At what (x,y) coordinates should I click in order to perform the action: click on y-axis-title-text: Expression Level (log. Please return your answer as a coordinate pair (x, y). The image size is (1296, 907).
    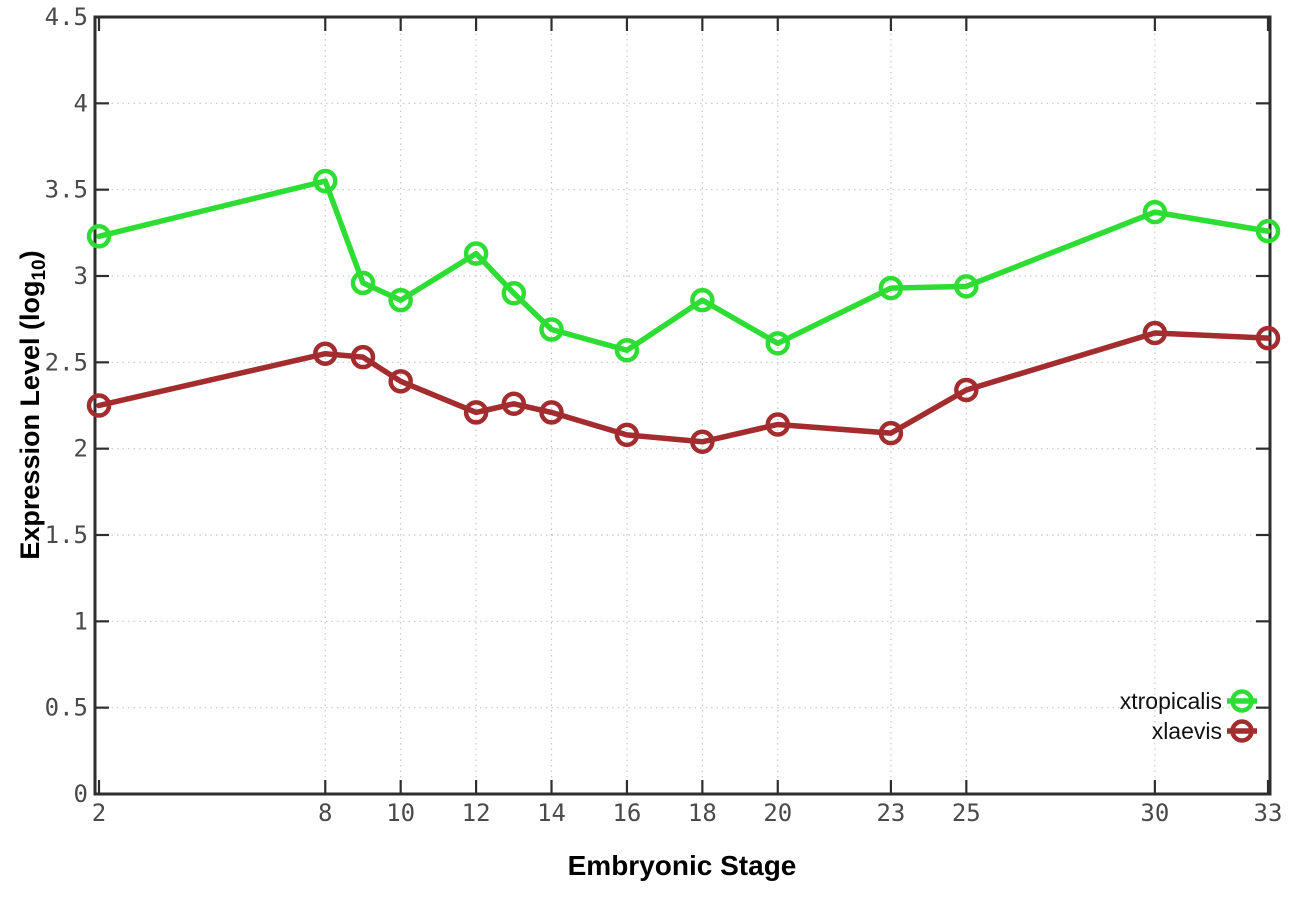
    Looking at the image, I should click on (29, 420).